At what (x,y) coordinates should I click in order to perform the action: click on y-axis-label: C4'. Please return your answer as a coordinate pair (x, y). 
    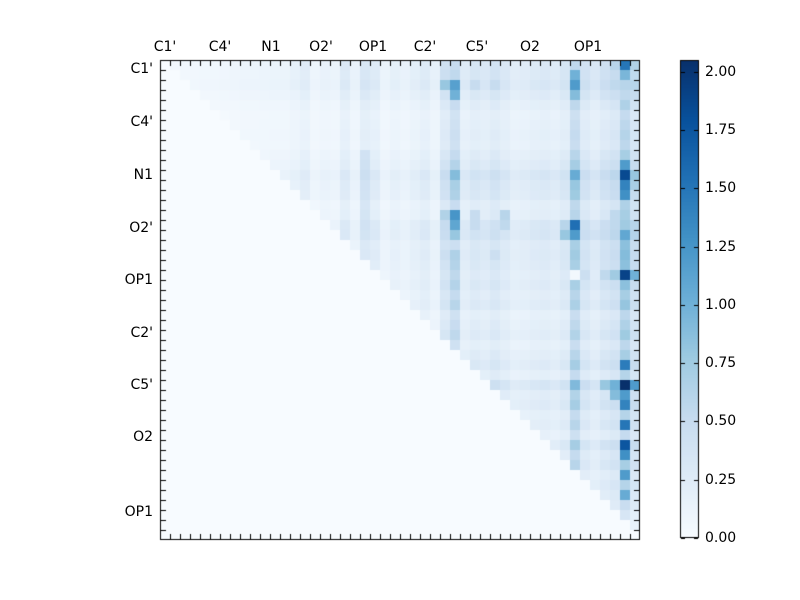
    Looking at the image, I should click on (141, 122).